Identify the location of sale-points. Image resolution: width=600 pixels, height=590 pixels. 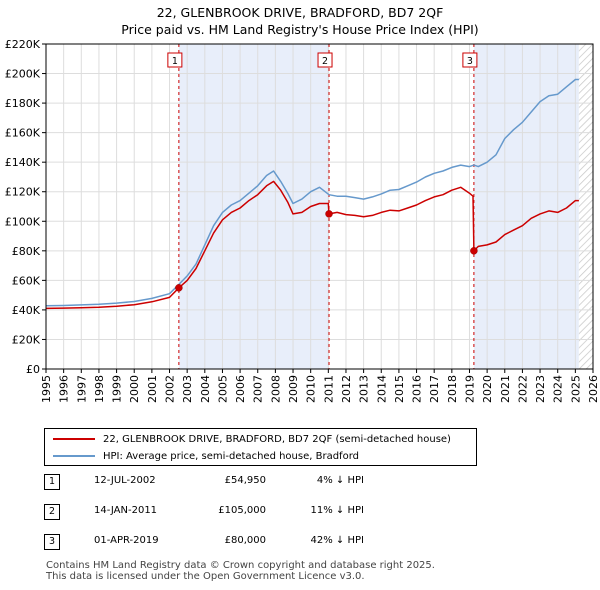
(326, 251).